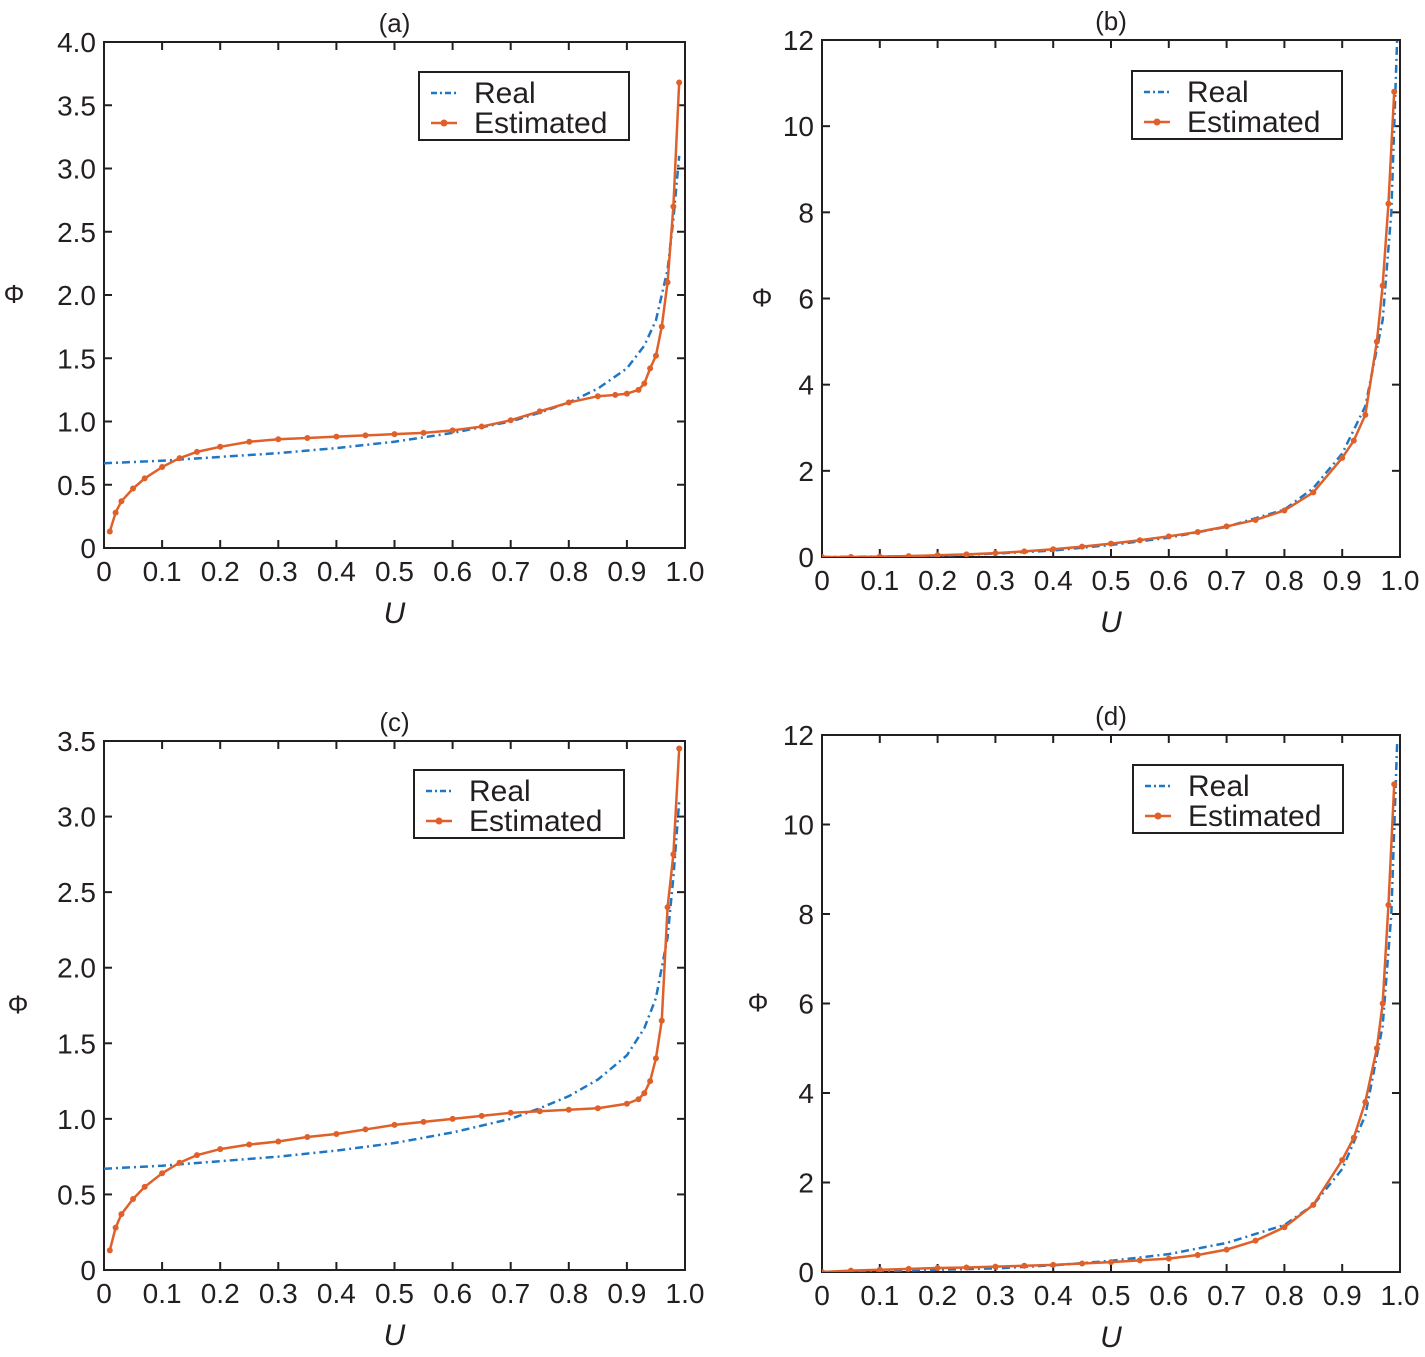 The height and width of the screenshot is (1357, 1425). What do you see at coordinates (806, 1004) in the screenshot?
I see `y-tick-label: 6` at bounding box center [806, 1004].